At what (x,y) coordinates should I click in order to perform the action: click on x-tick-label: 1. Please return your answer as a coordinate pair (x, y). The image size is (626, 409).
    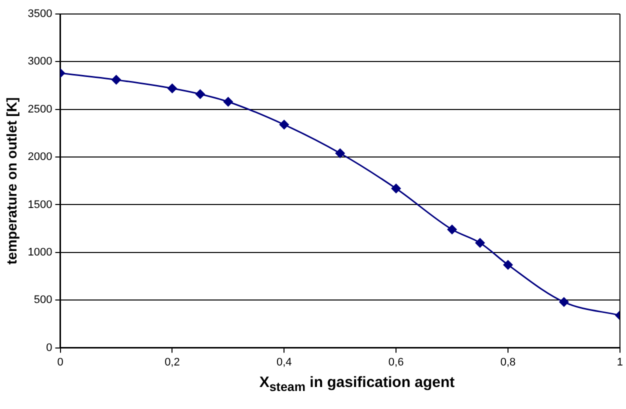
    Looking at the image, I should click on (620, 362).